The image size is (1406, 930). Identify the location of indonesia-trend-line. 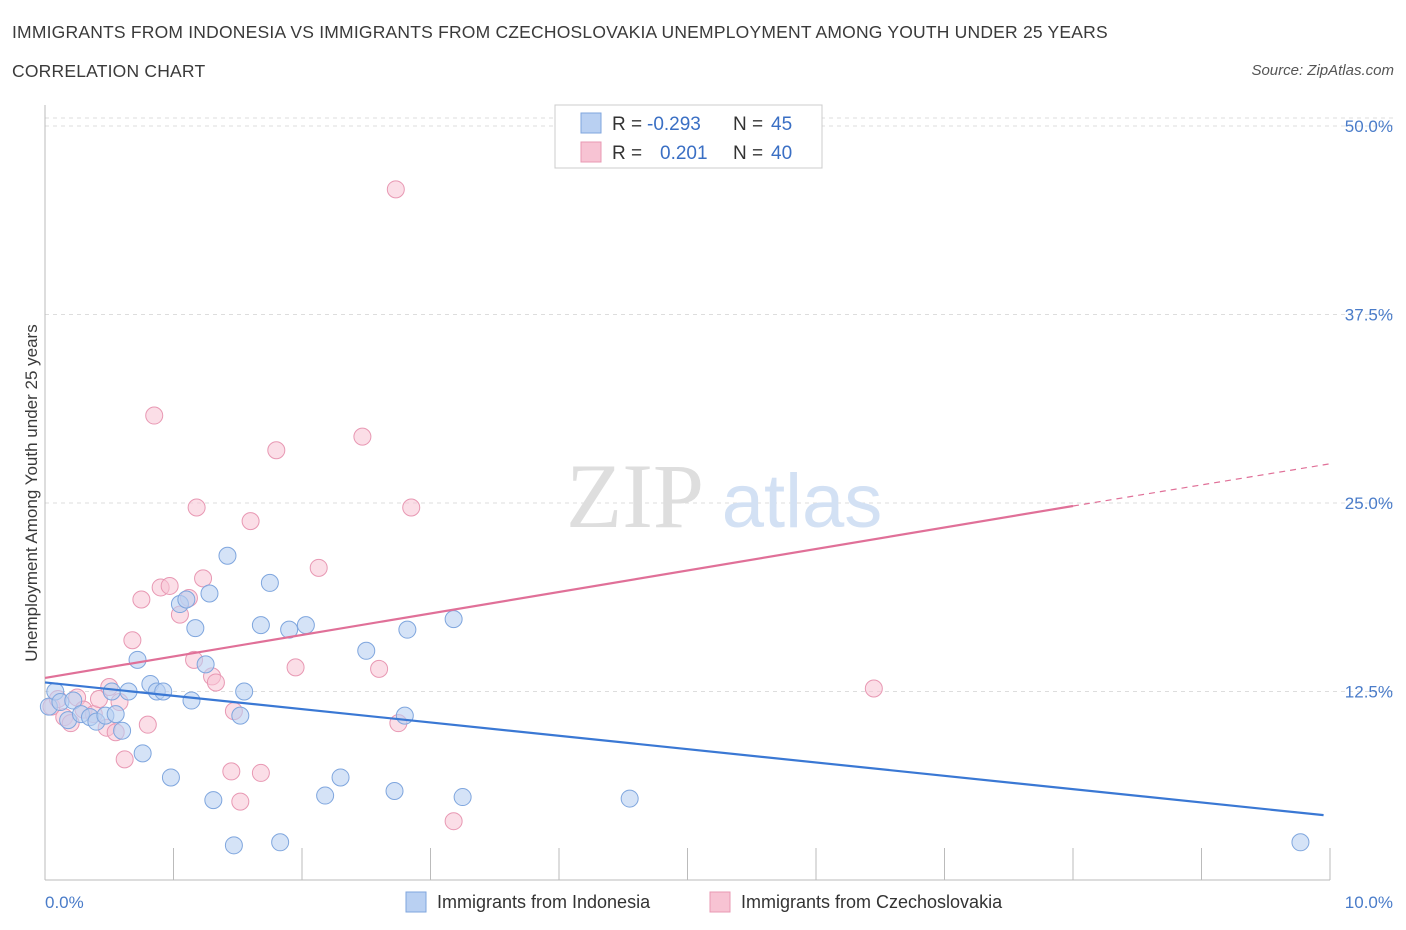
(684, 749).